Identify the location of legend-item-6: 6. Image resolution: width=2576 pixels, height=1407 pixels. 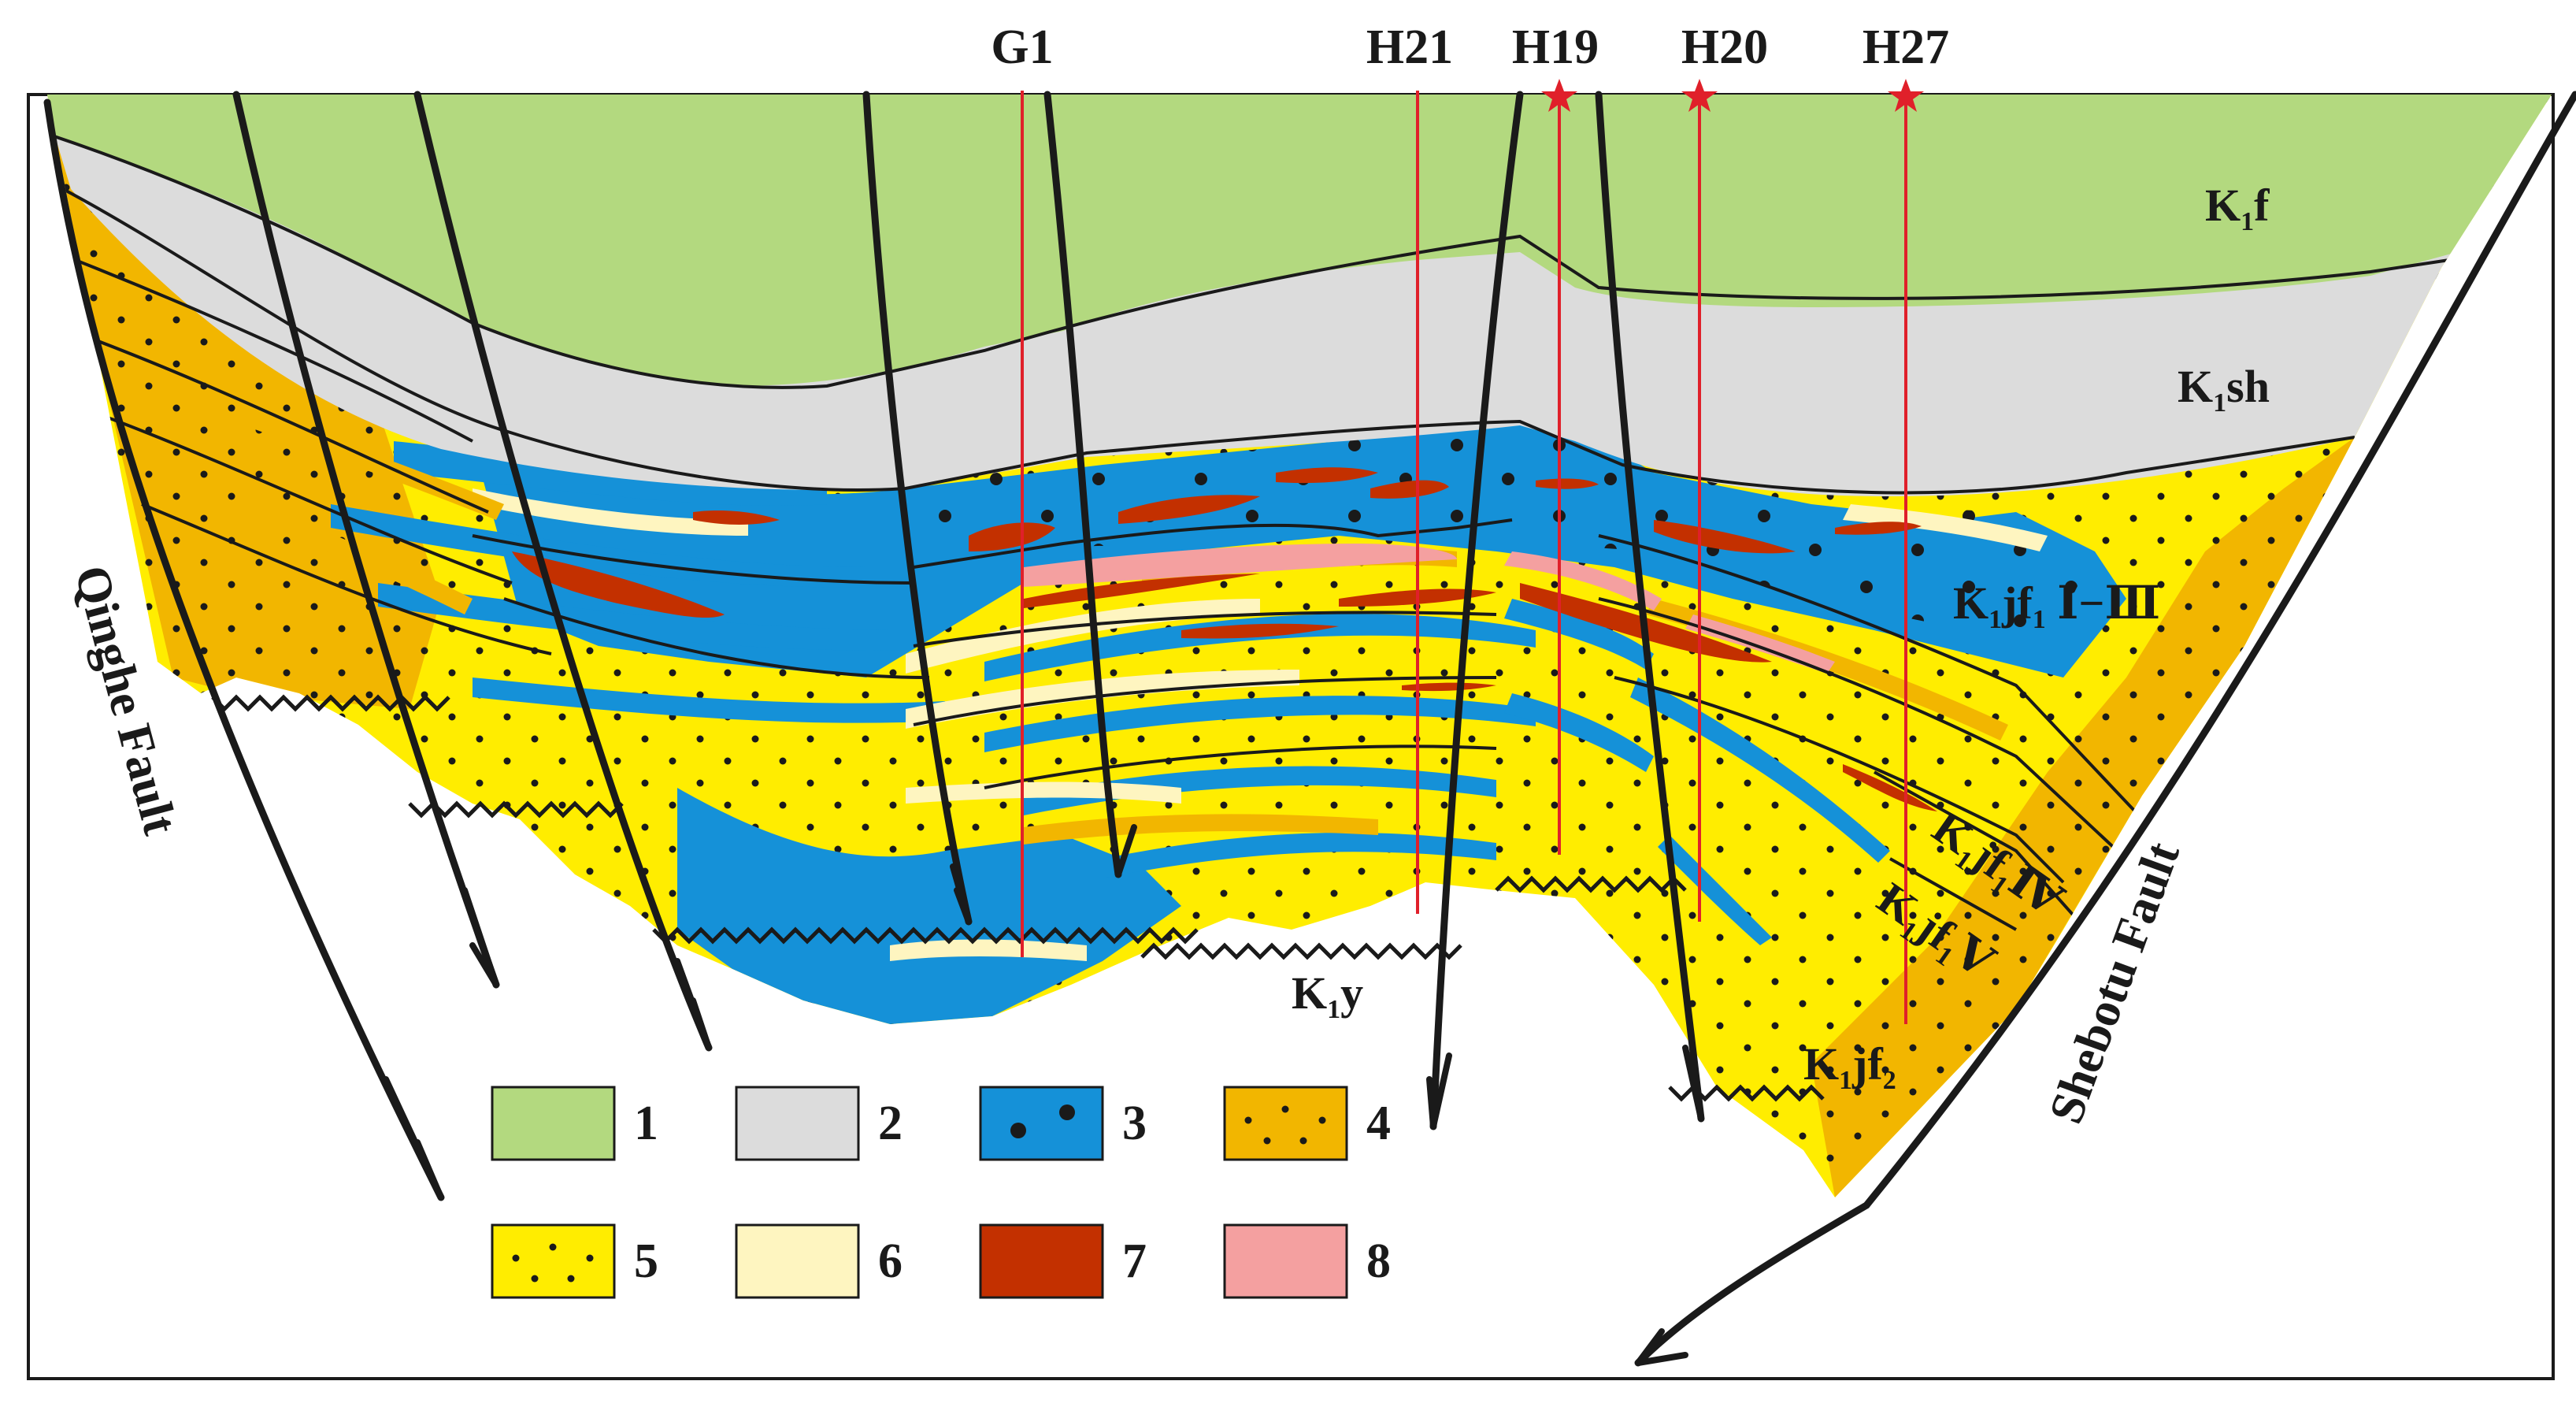
(819, 1261).